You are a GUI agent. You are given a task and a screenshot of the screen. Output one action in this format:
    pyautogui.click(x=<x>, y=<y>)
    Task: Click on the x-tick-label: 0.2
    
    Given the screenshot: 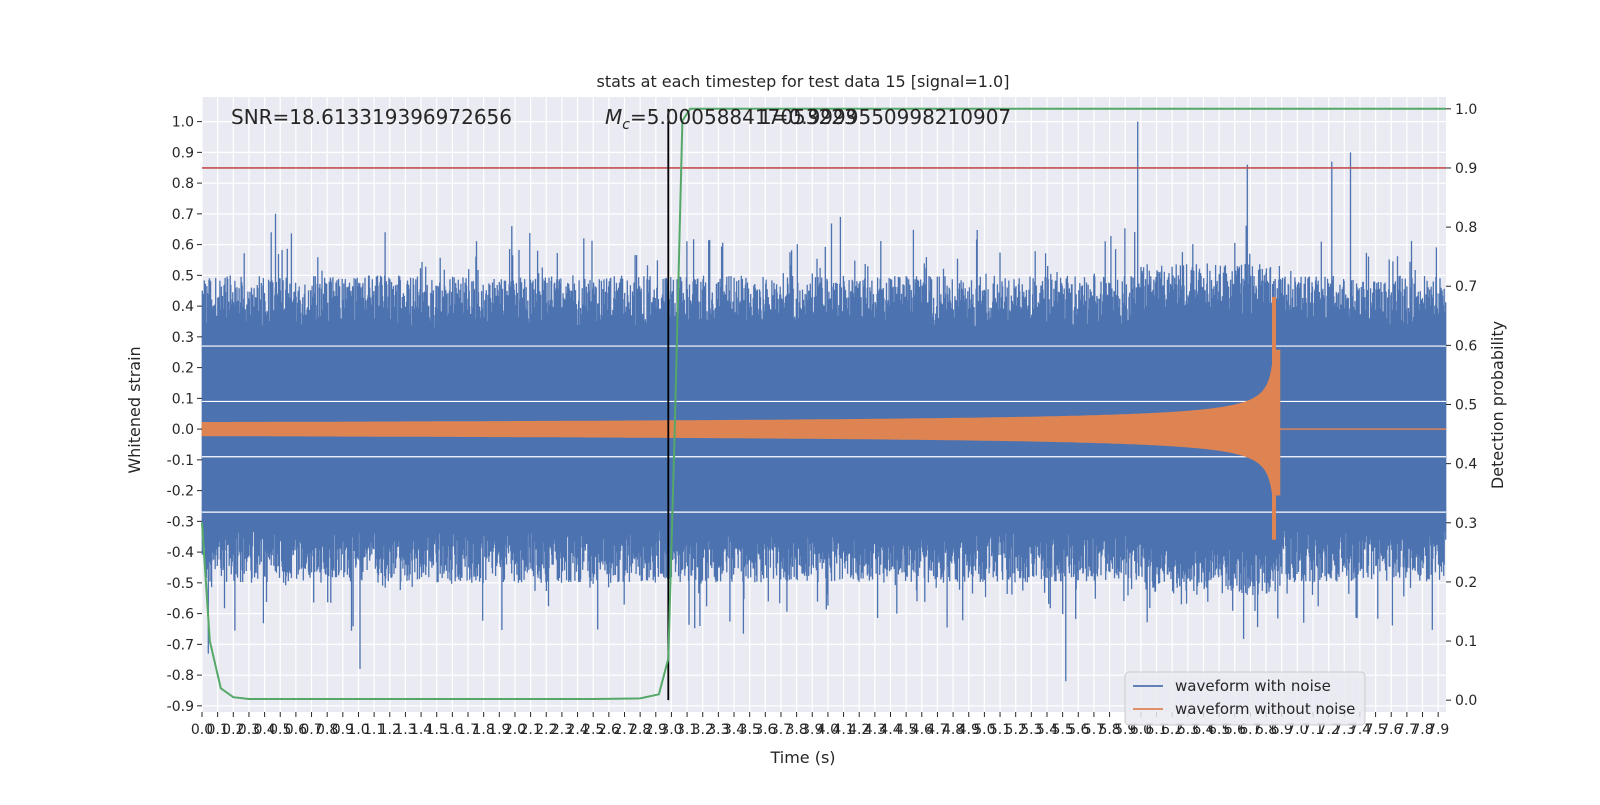 What is the action you would take?
    pyautogui.click(x=233, y=730)
    